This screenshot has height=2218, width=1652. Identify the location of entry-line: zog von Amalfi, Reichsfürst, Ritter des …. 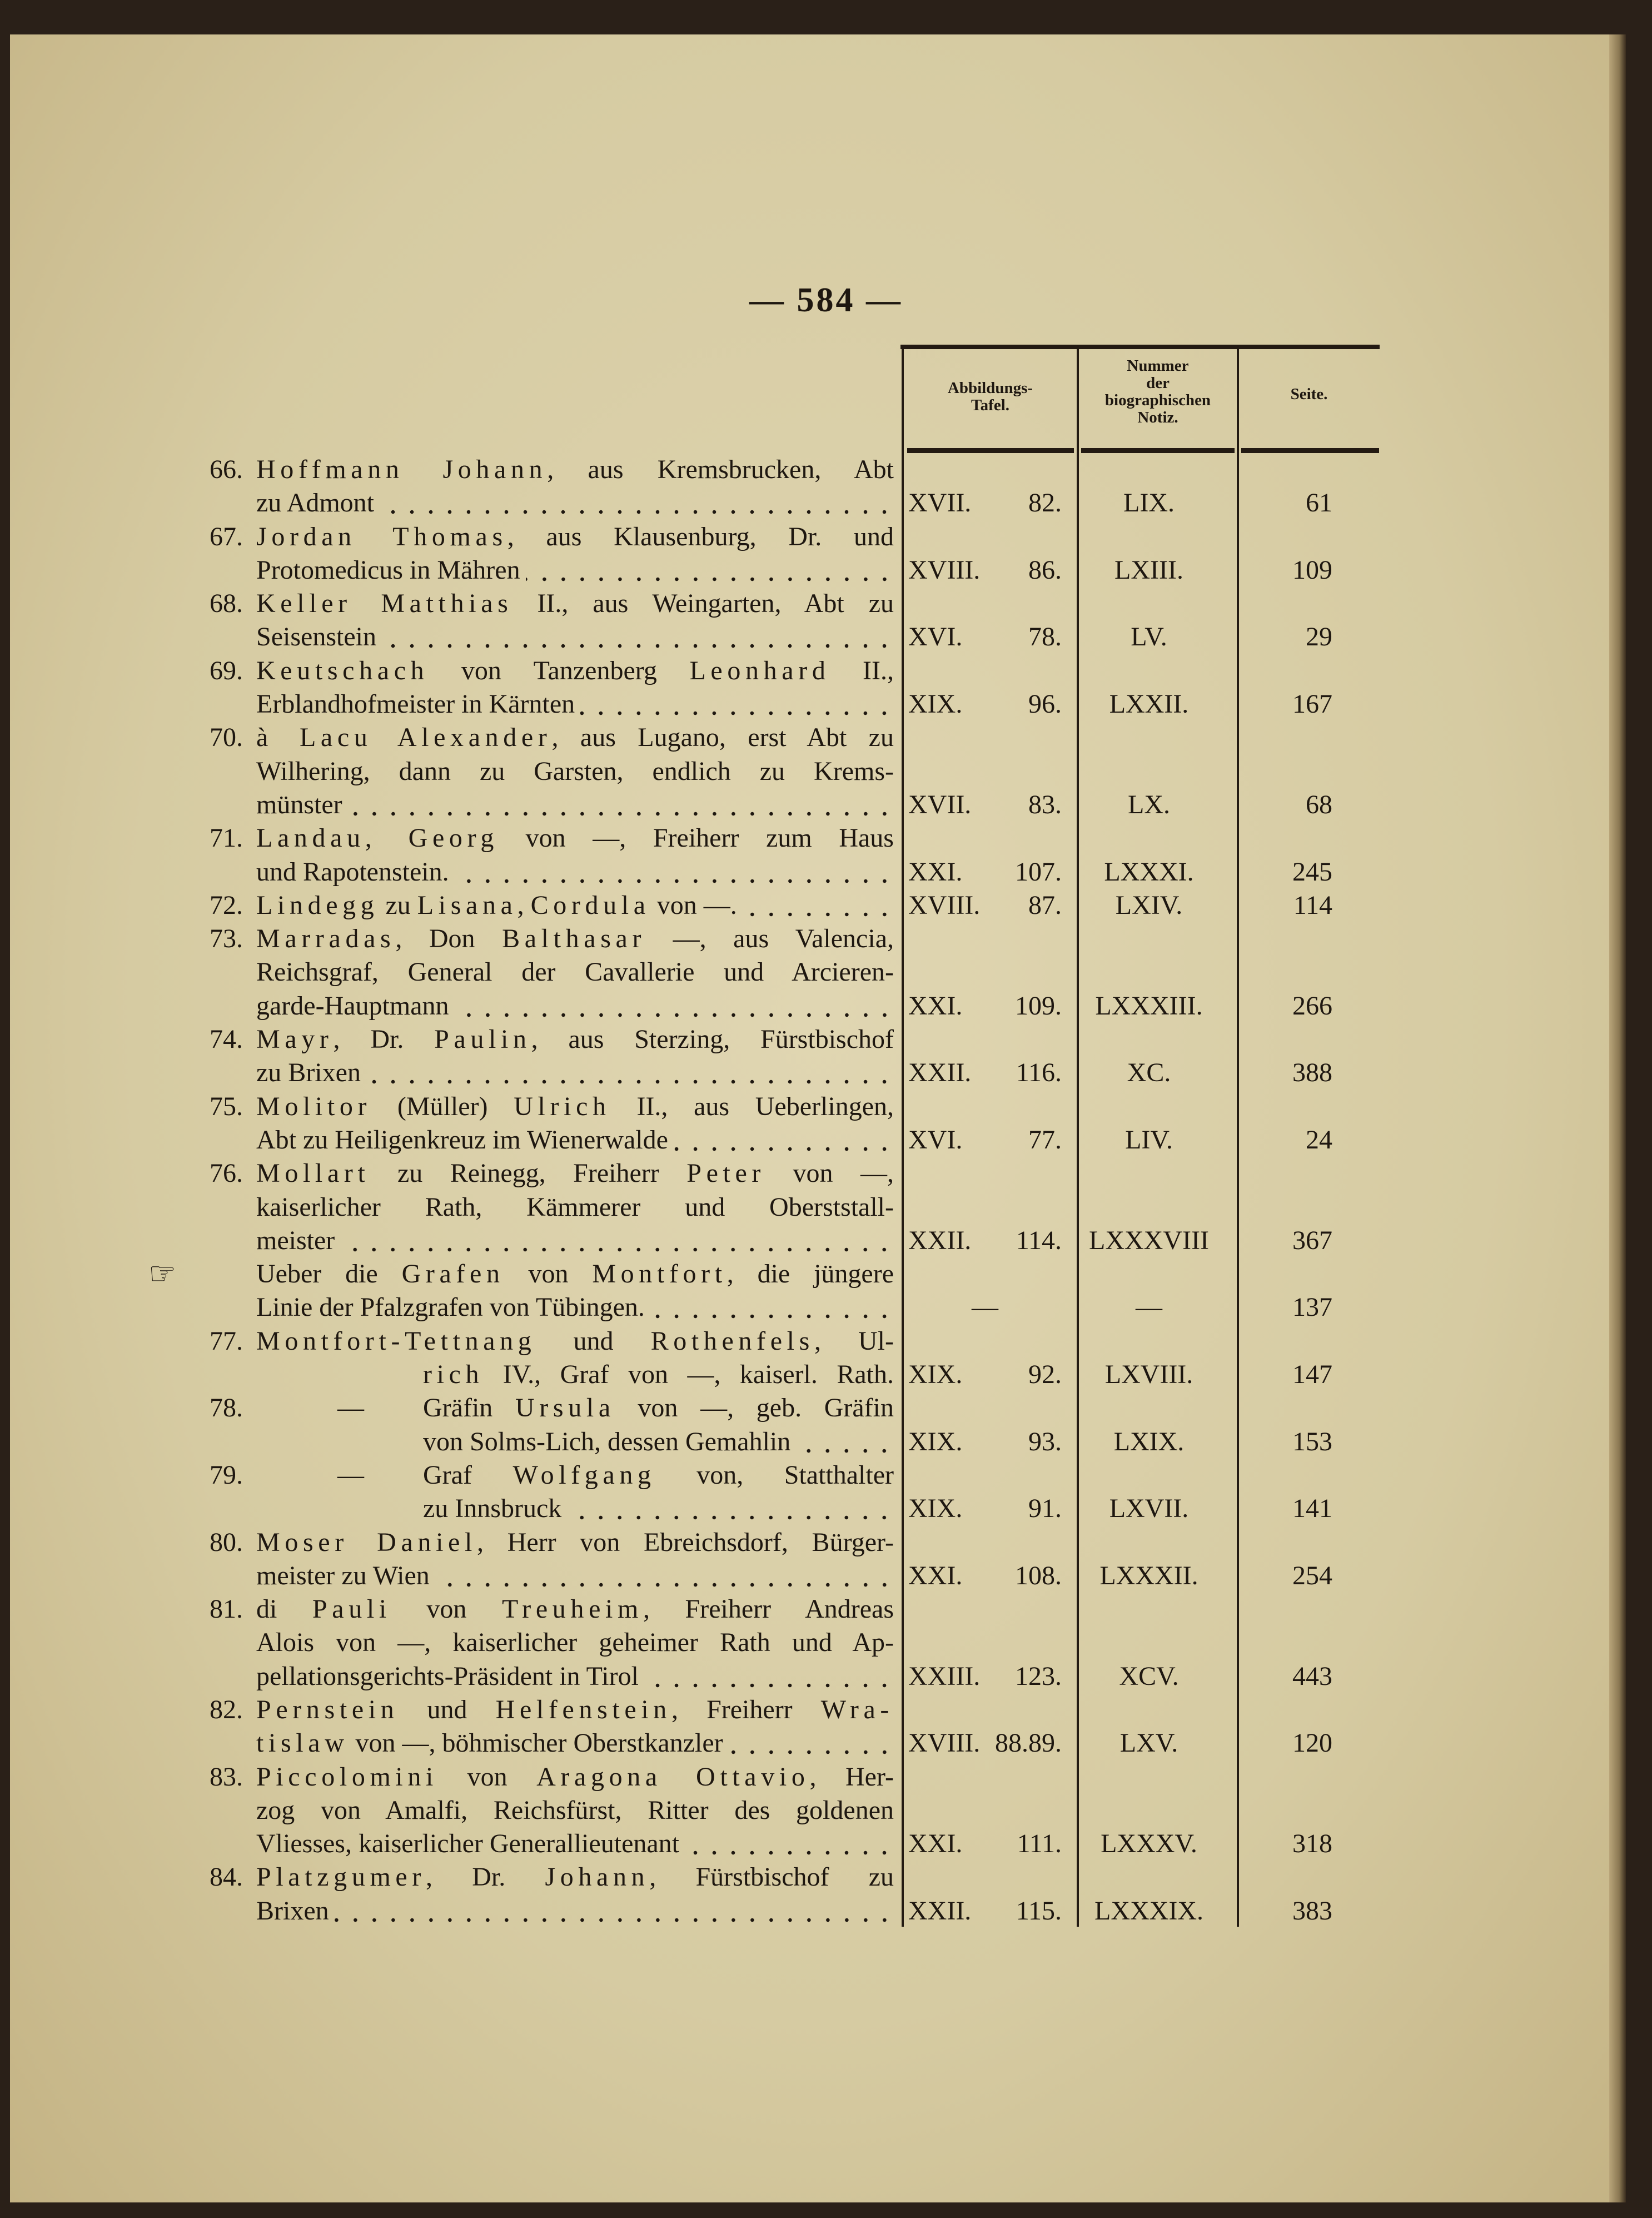
(552, 1810).